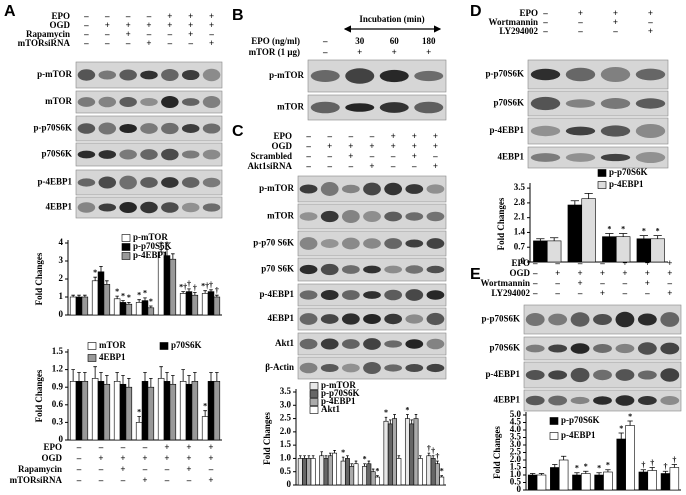  Describe the element at coordinates (475, 274) in the screenshot. I see `panel-letter: E` at that location.